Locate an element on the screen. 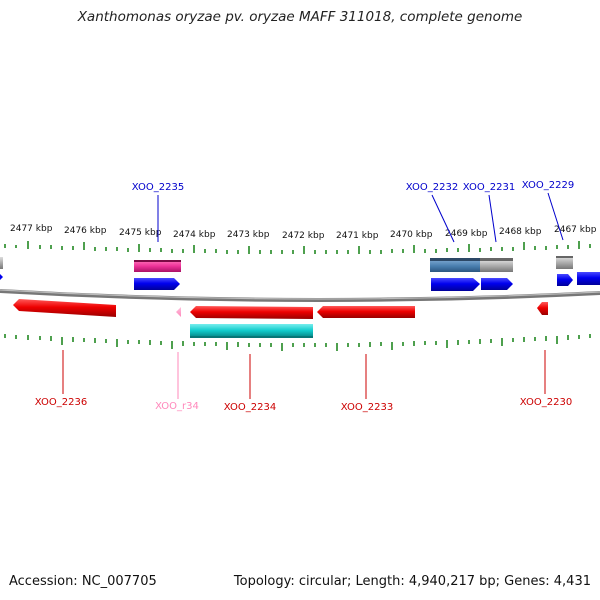 This screenshot has width=600, height=600. gene-label-xoo-2232: XOO_2232 is located at coordinates (432, 187).